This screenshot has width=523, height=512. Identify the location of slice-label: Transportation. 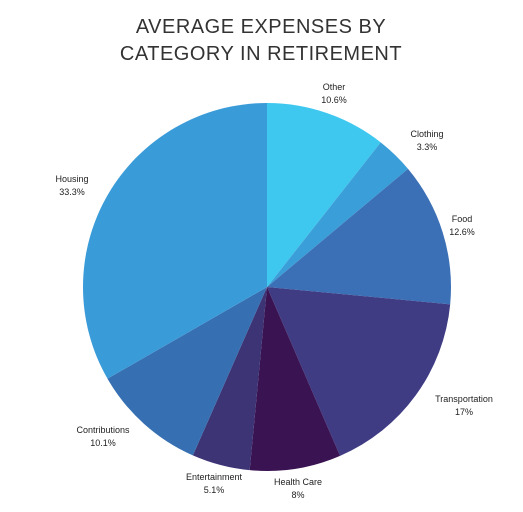
(464, 399).